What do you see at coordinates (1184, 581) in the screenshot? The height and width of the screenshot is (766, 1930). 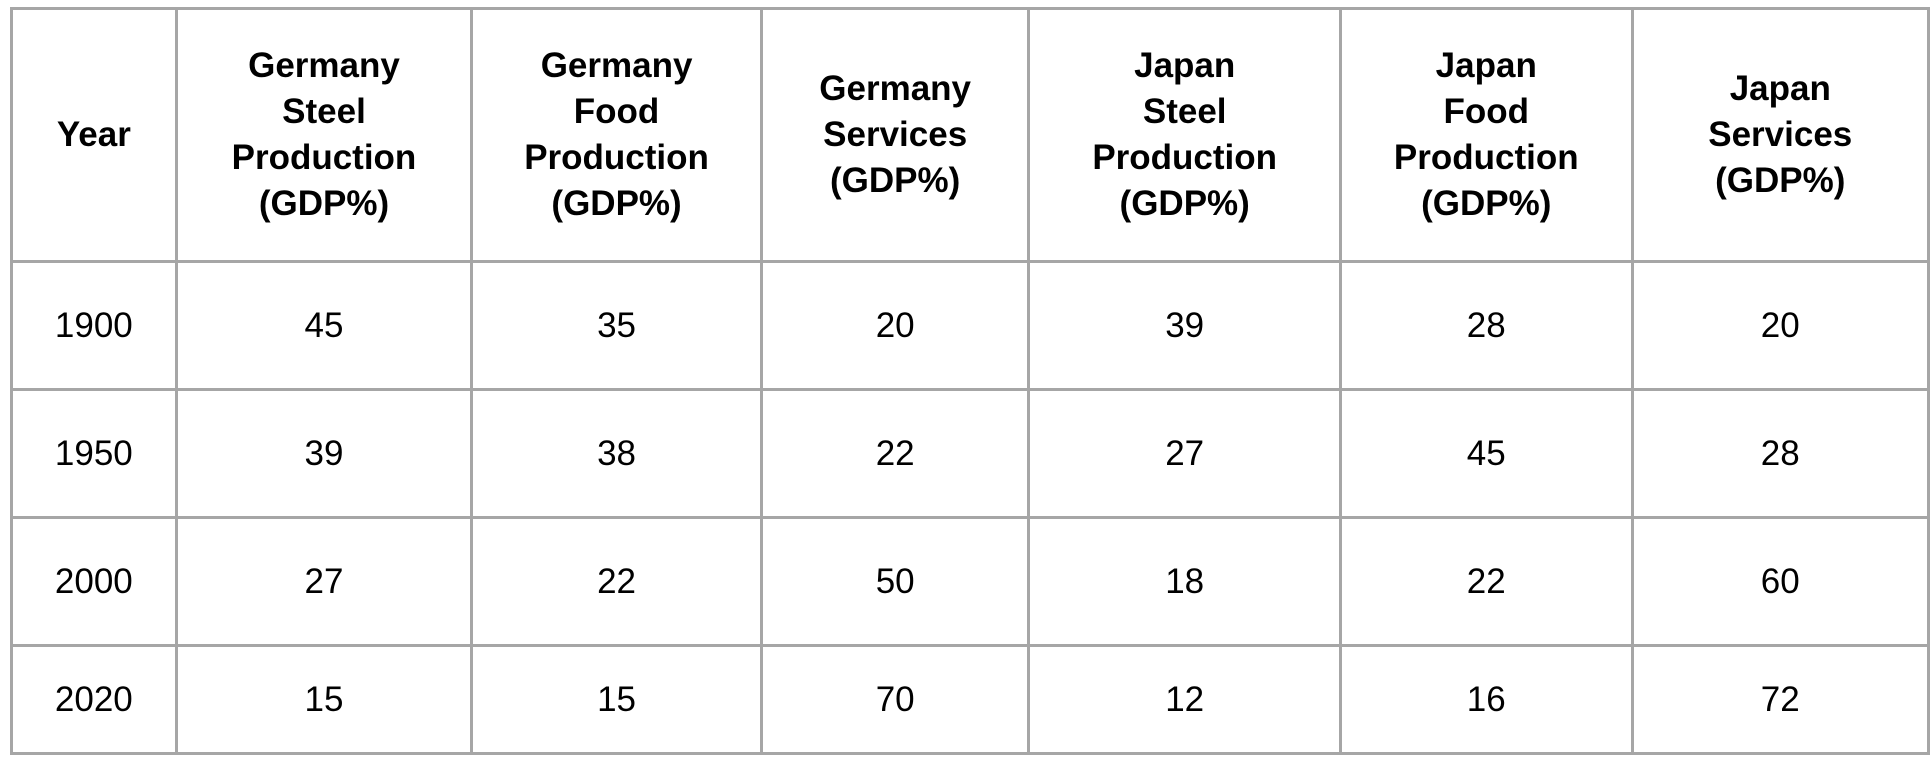 I see `value-cell: 18` at bounding box center [1184, 581].